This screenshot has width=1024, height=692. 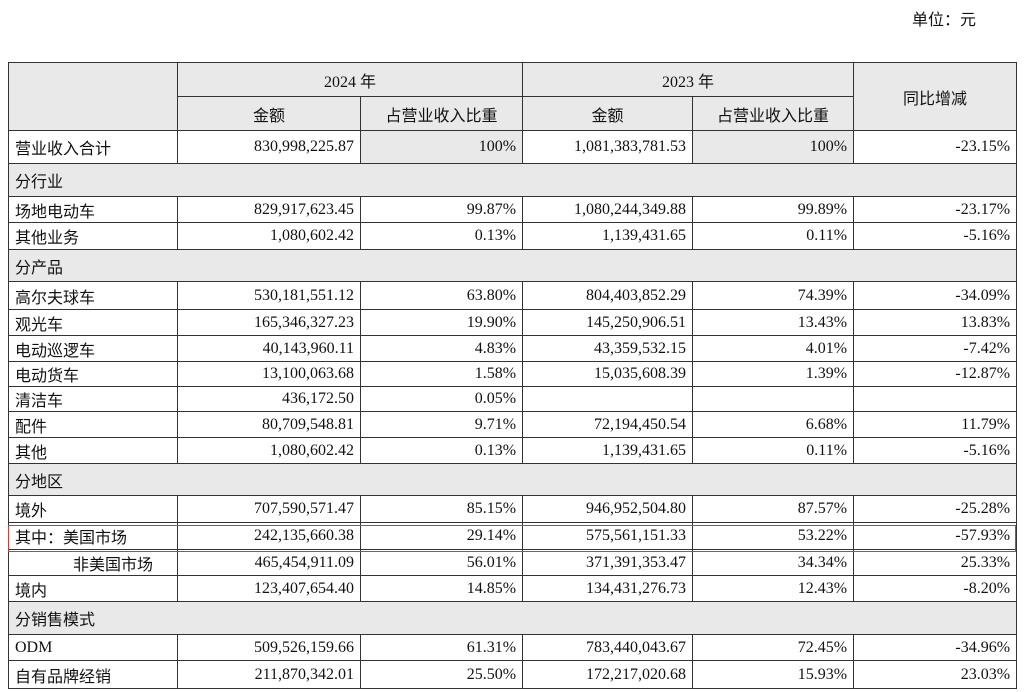 I want to click on value-cell: 13.43%, so click(x=773, y=322).